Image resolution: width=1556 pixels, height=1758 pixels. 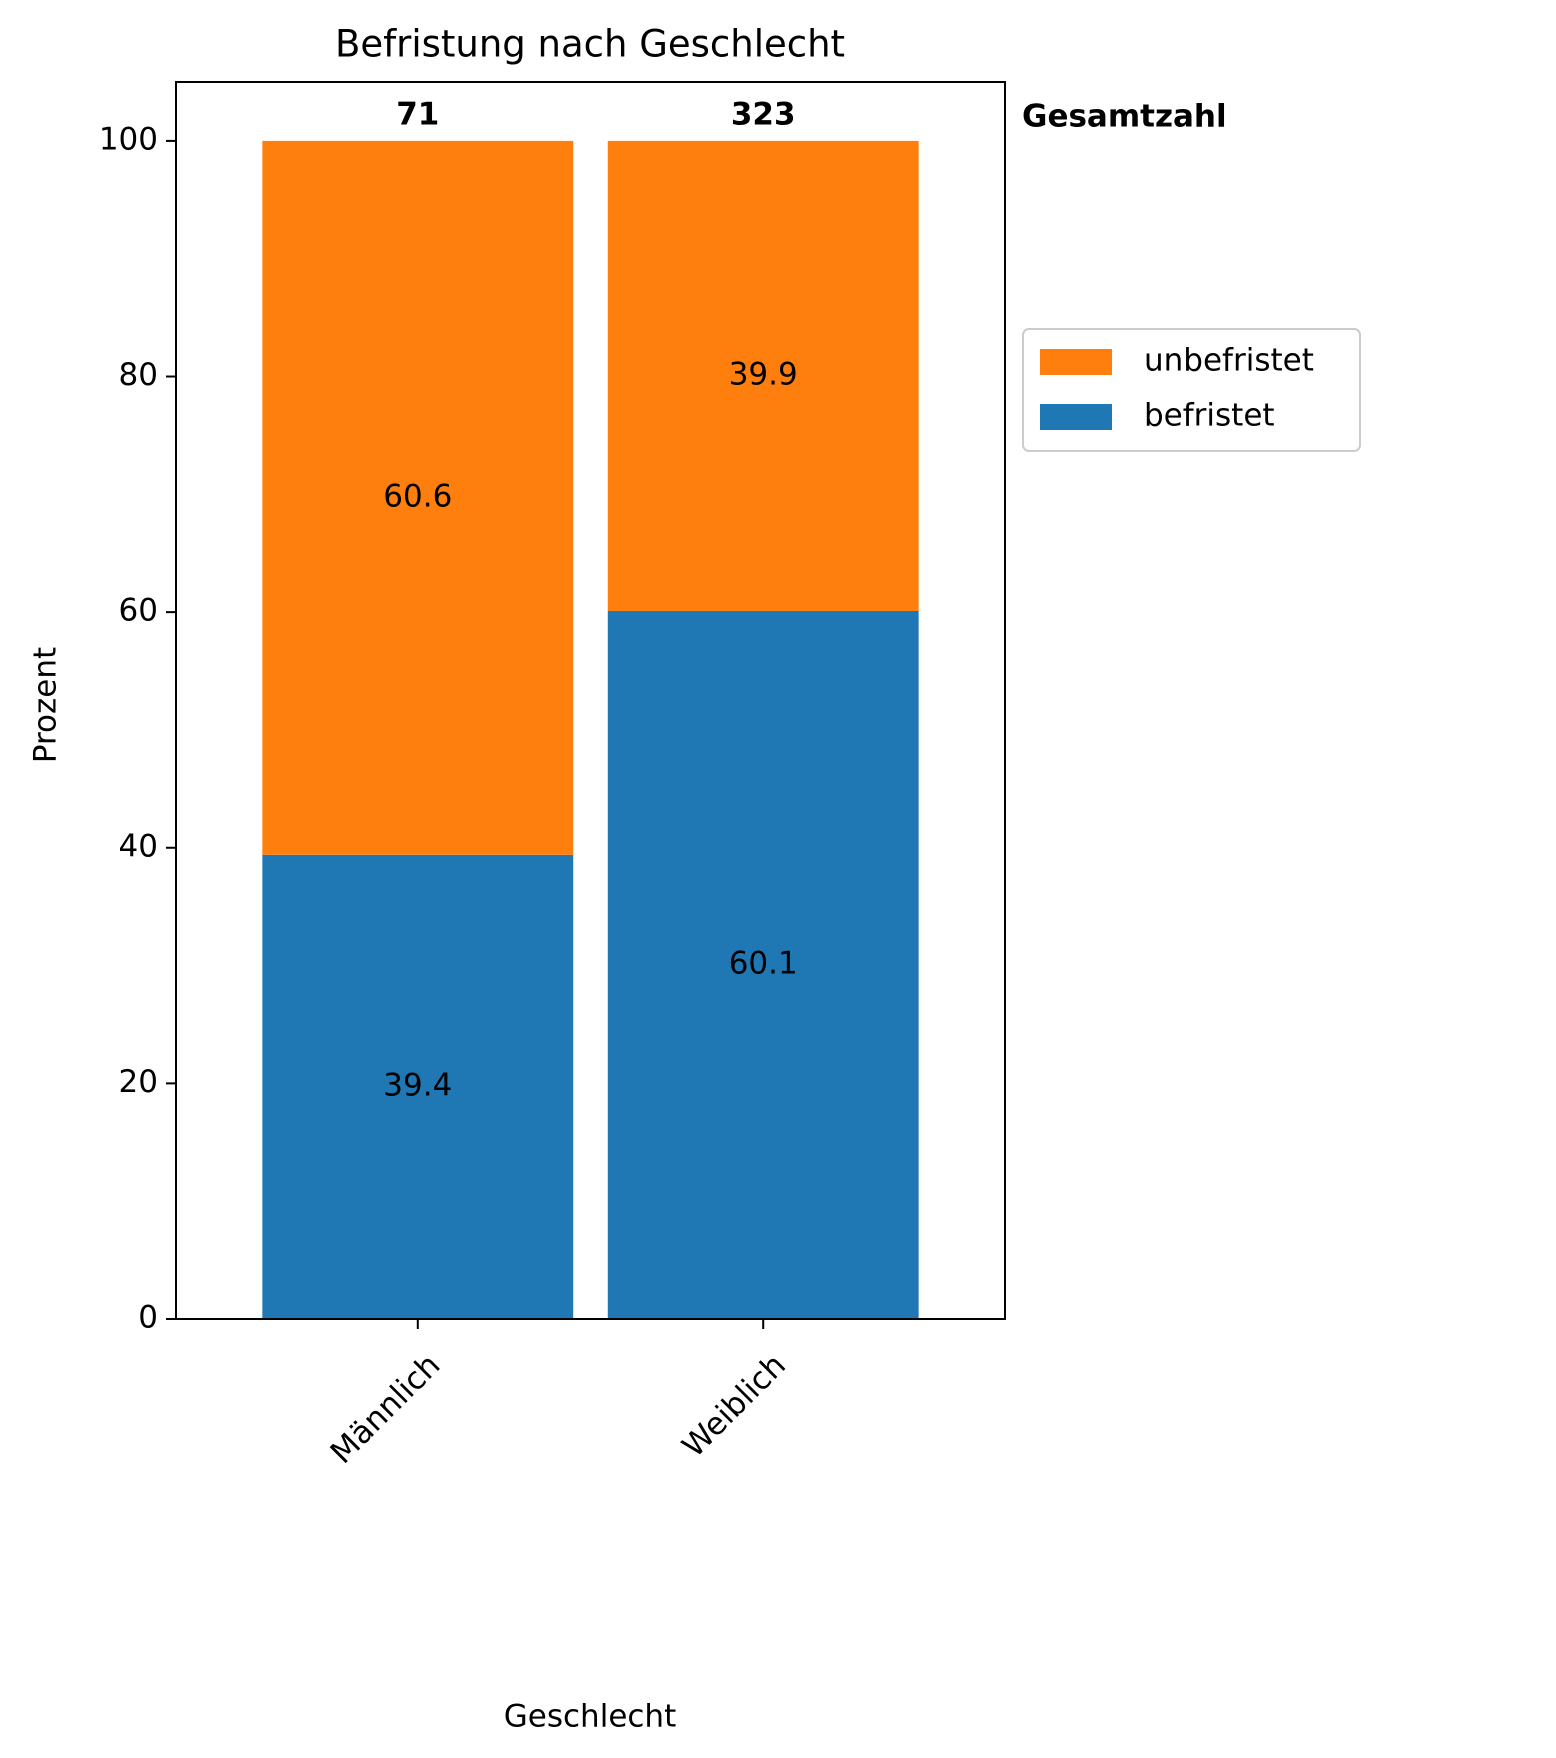 What do you see at coordinates (128, 139) in the screenshot?
I see `y-tick-label: 100` at bounding box center [128, 139].